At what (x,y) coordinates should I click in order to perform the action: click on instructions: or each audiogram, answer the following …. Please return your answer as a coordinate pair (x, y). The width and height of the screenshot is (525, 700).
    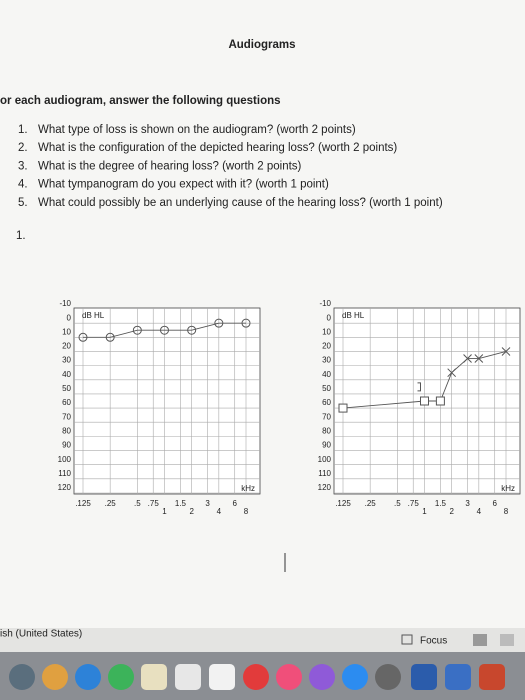
    Looking at the image, I should click on (140, 101).